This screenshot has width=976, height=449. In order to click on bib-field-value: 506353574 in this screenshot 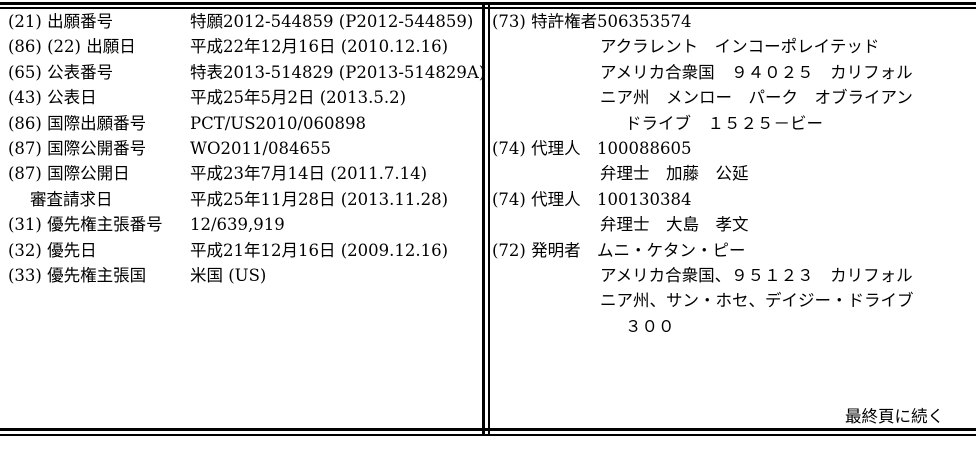, I will do `click(644, 21)`.